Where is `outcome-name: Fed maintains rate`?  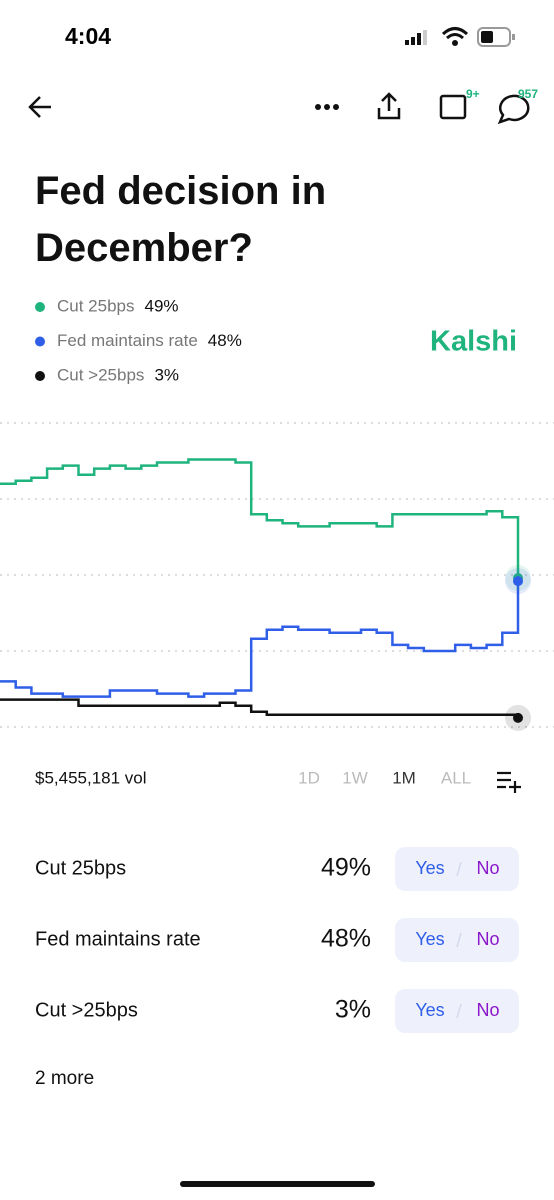 outcome-name: Fed maintains rate is located at coordinates (118, 939).